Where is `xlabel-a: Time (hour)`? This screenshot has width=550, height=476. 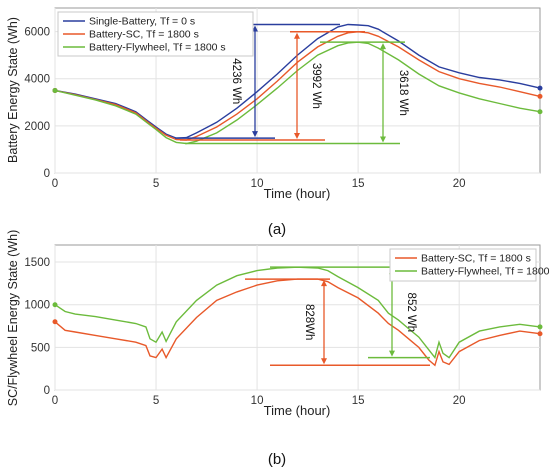
xlabel-a: Time (hour) is located at coordinates (297, 193).